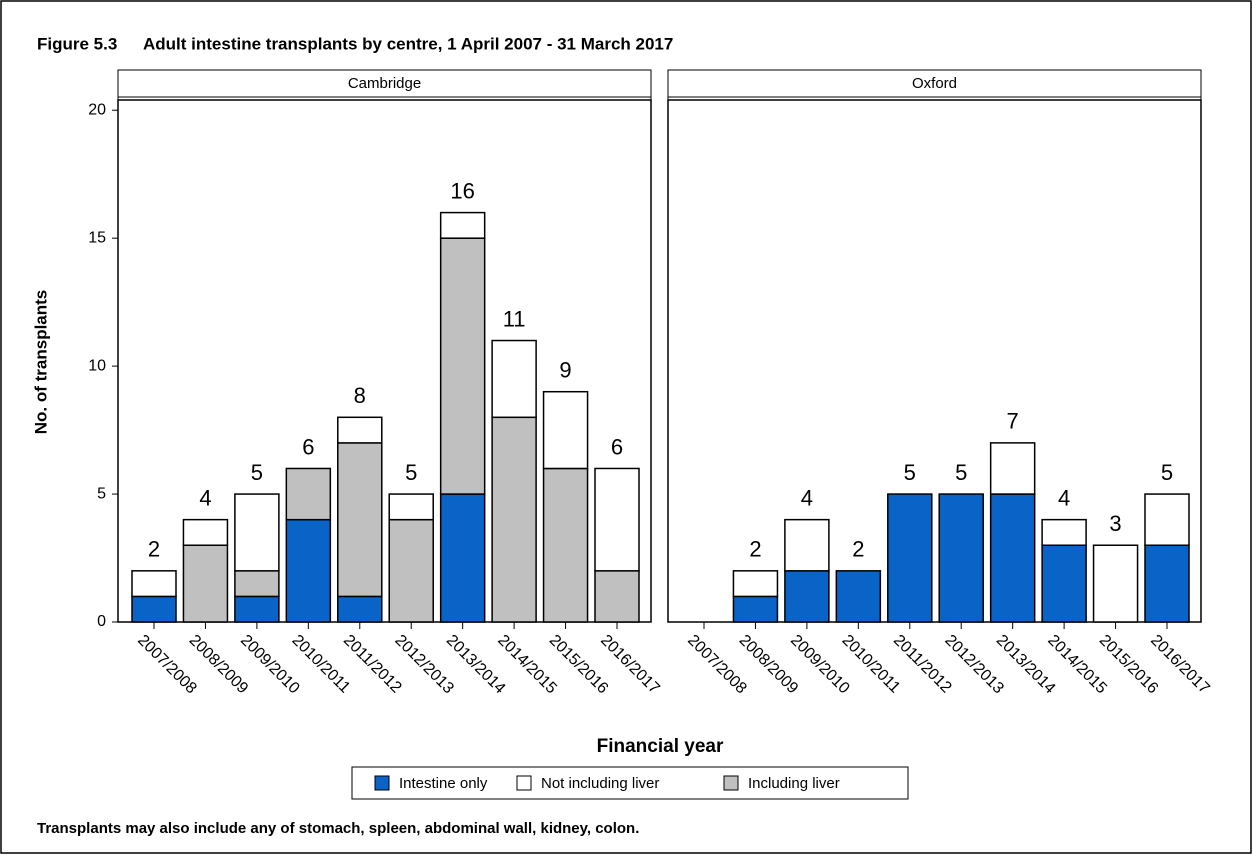  What do you see at coordinates (360, 395) in the screenshot?
I see `total-label: 8` at bounding box center [360, 395].